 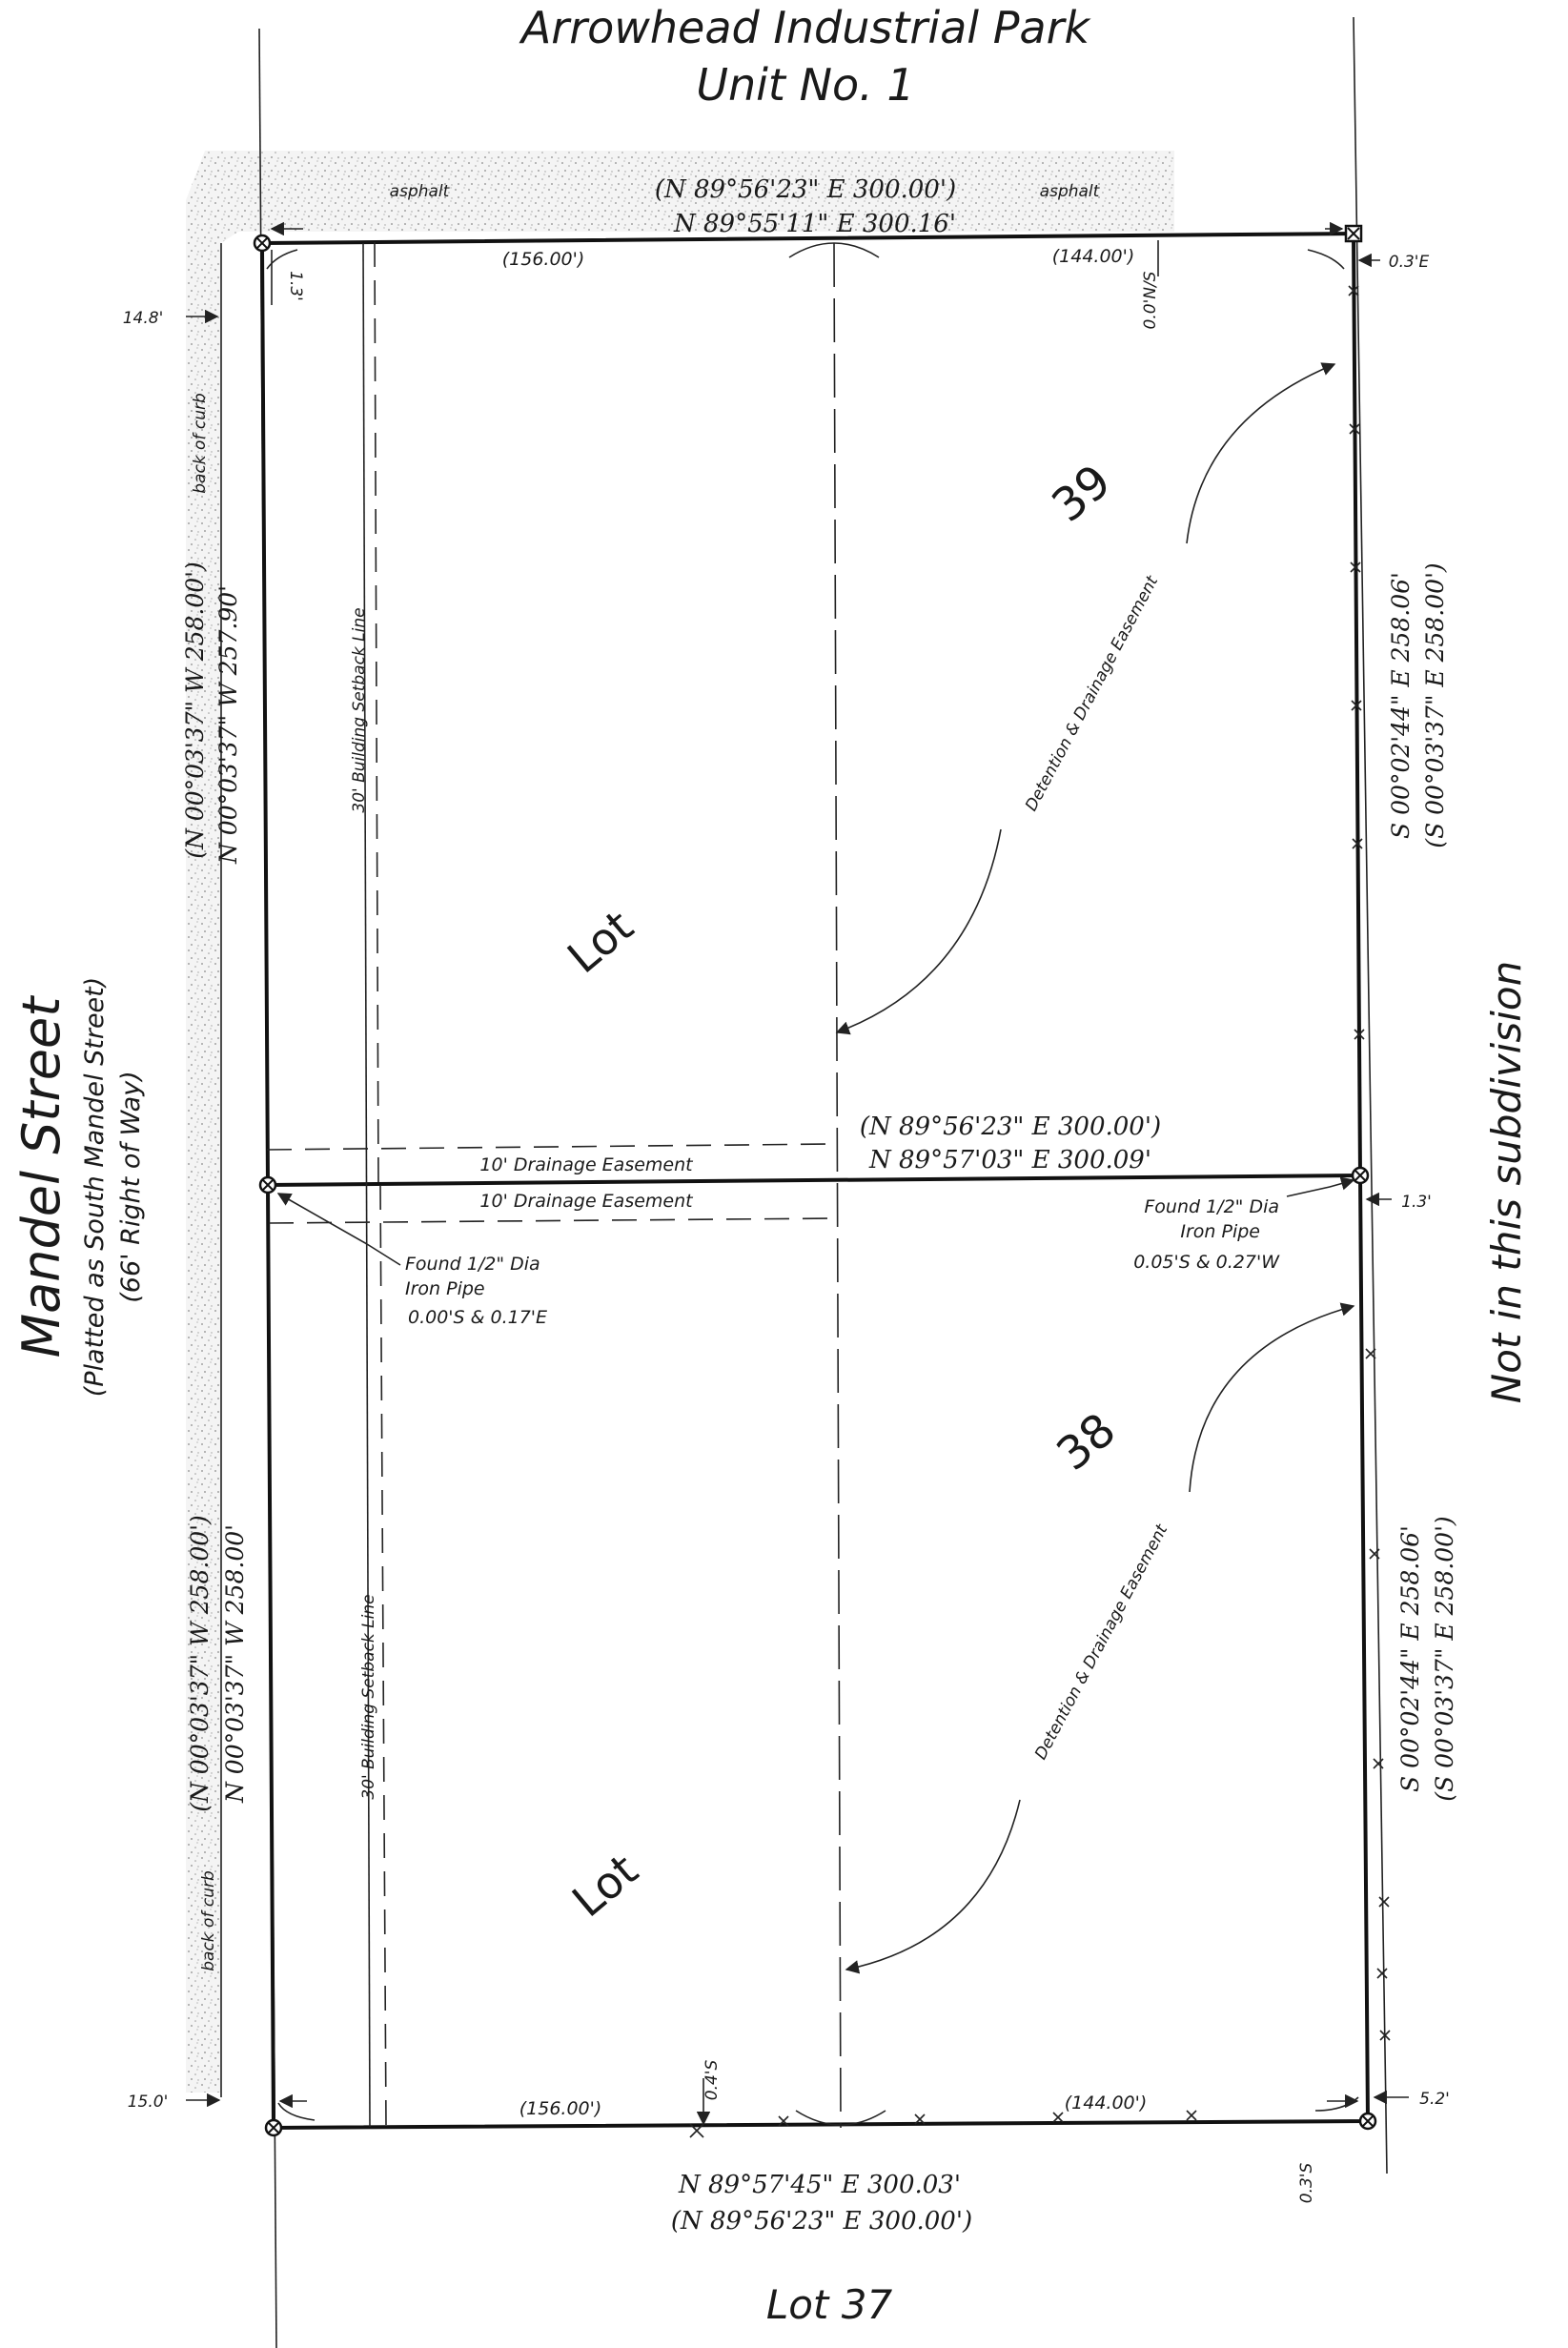 What do you see at coordinates (262, 244) in the screenshot?
I see `monument-nw` at bounding box center [262, 244].